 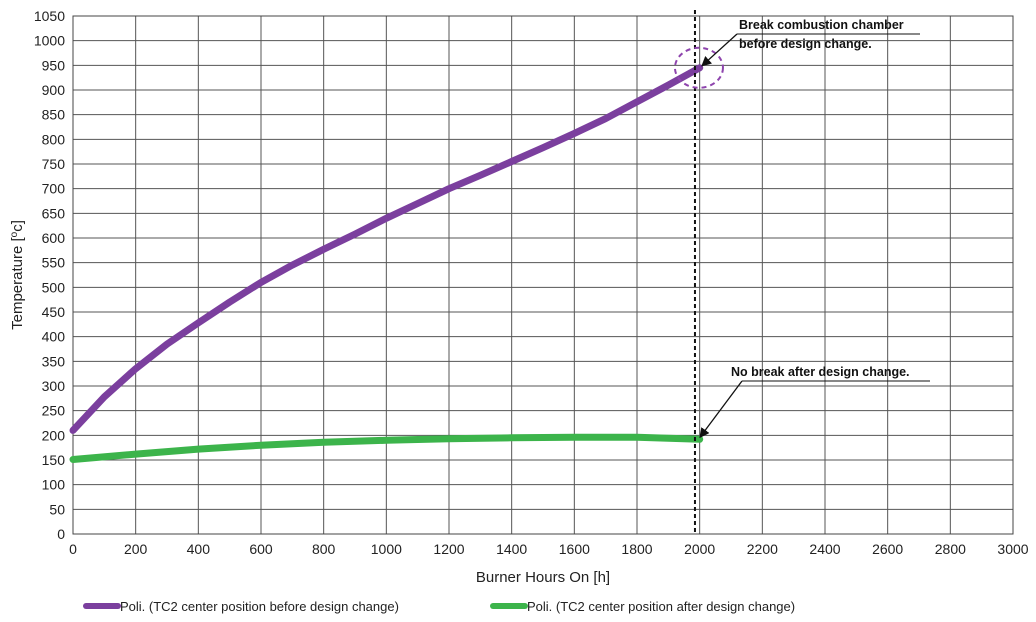 I want to click on y-tick-label: 1000, so click(x=49, y=41).